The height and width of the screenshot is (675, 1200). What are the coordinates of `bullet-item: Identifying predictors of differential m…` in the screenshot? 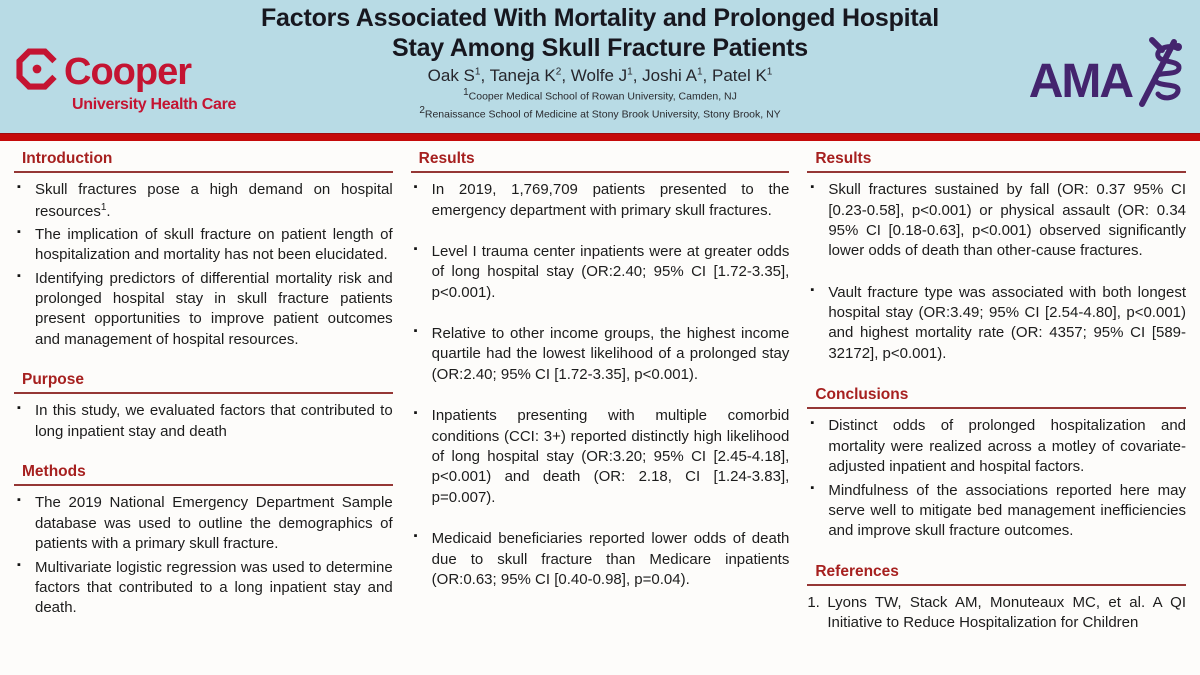 It's located at (203, 310).